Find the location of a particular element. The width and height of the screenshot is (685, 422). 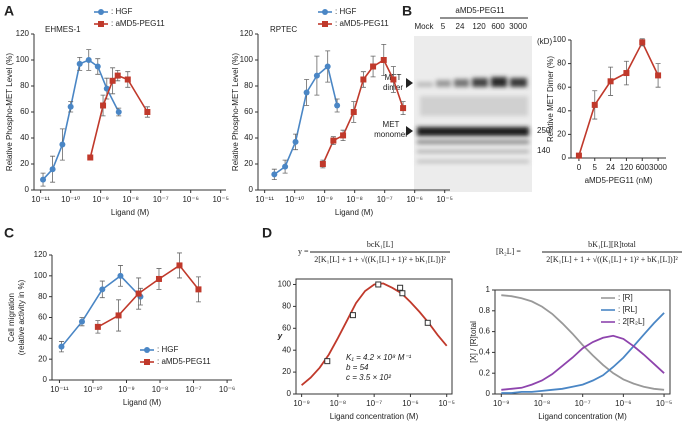

y-tick-label: 20 is located at coordinates (42, 358).